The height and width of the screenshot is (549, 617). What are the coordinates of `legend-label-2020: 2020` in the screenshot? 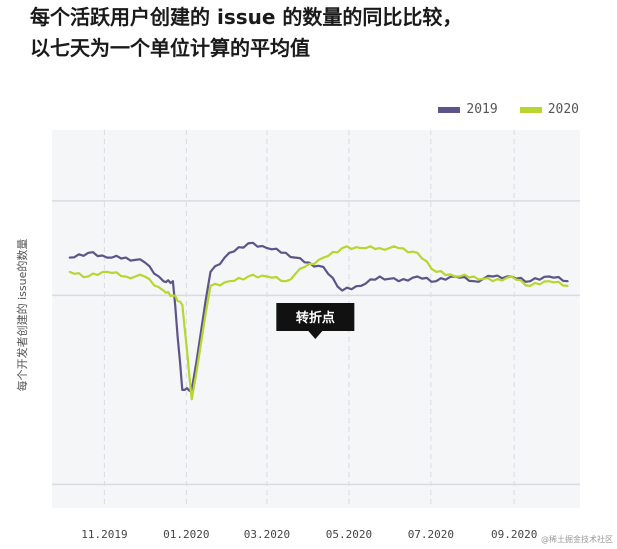 It's located at (563, 109).